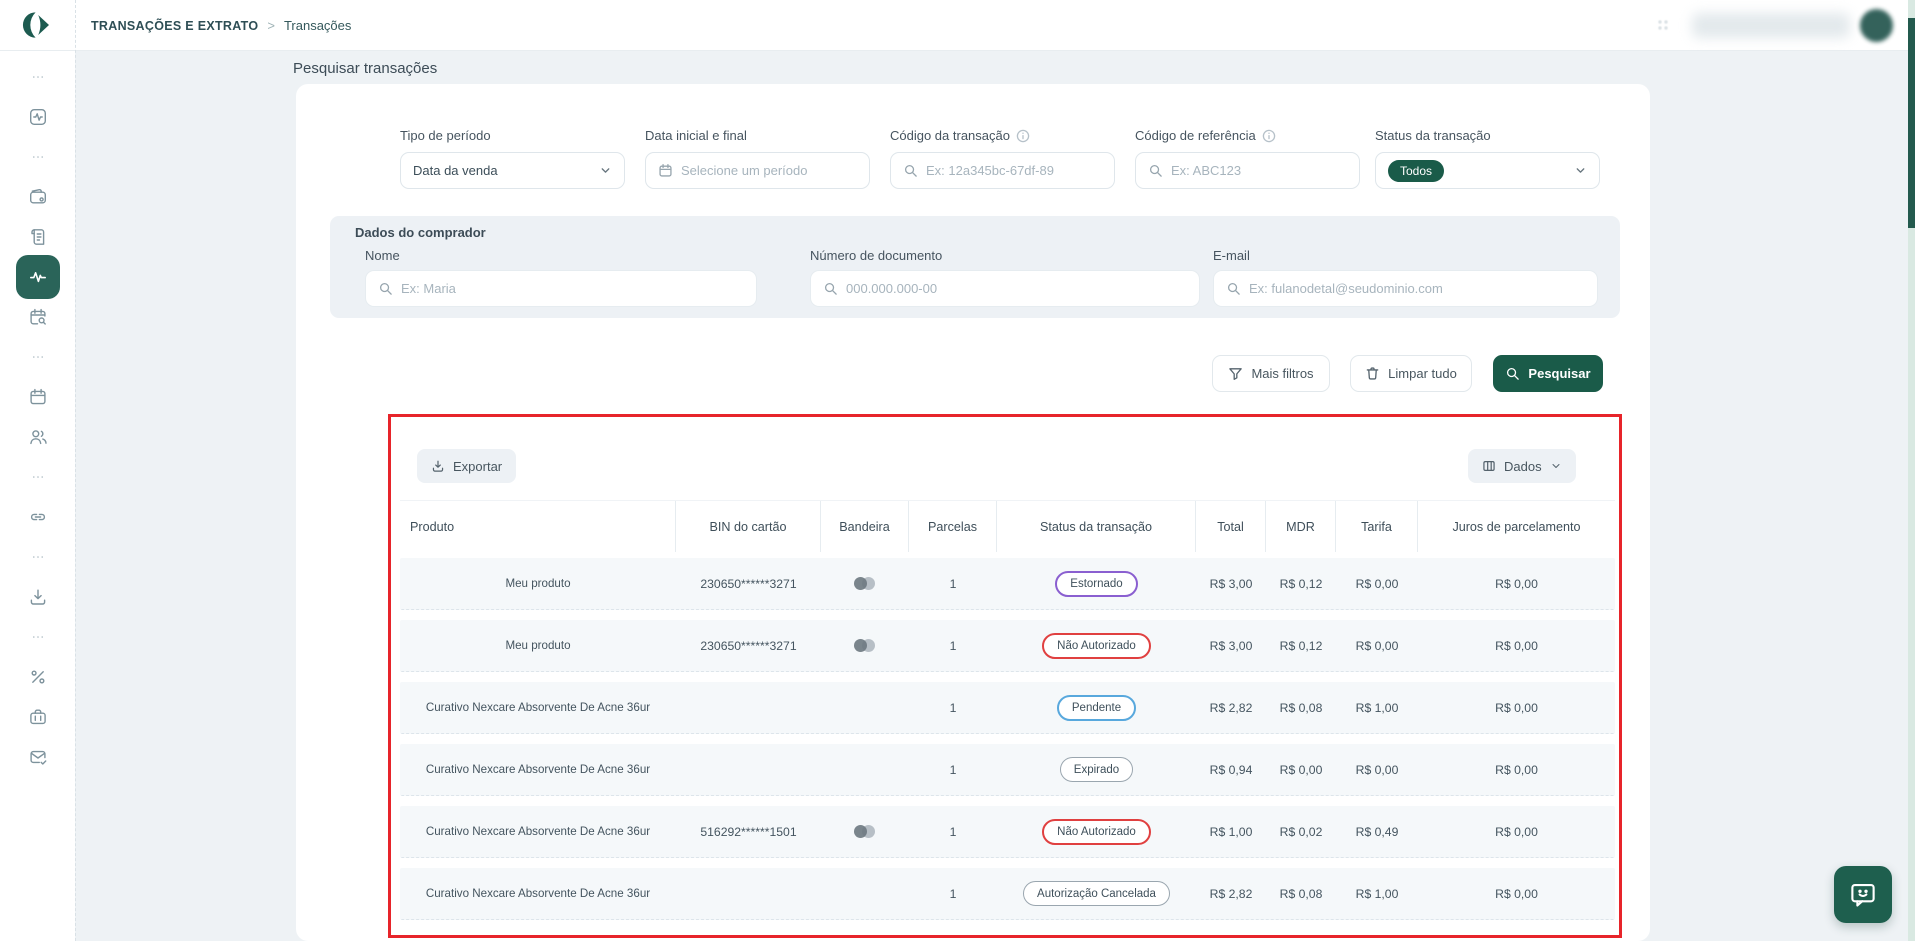  Describe the element at coordinates (175, 25) in the screenshot. I see `breadcrumb-section: TRANSAÇÕES E EXTRATO` at that location.